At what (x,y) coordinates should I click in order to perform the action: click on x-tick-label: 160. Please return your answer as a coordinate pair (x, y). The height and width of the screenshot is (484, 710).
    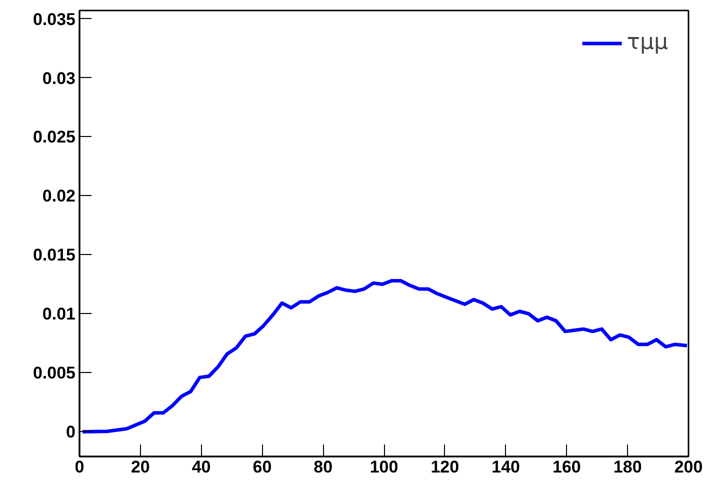
    Looking at the image, I should click on (566, 467).